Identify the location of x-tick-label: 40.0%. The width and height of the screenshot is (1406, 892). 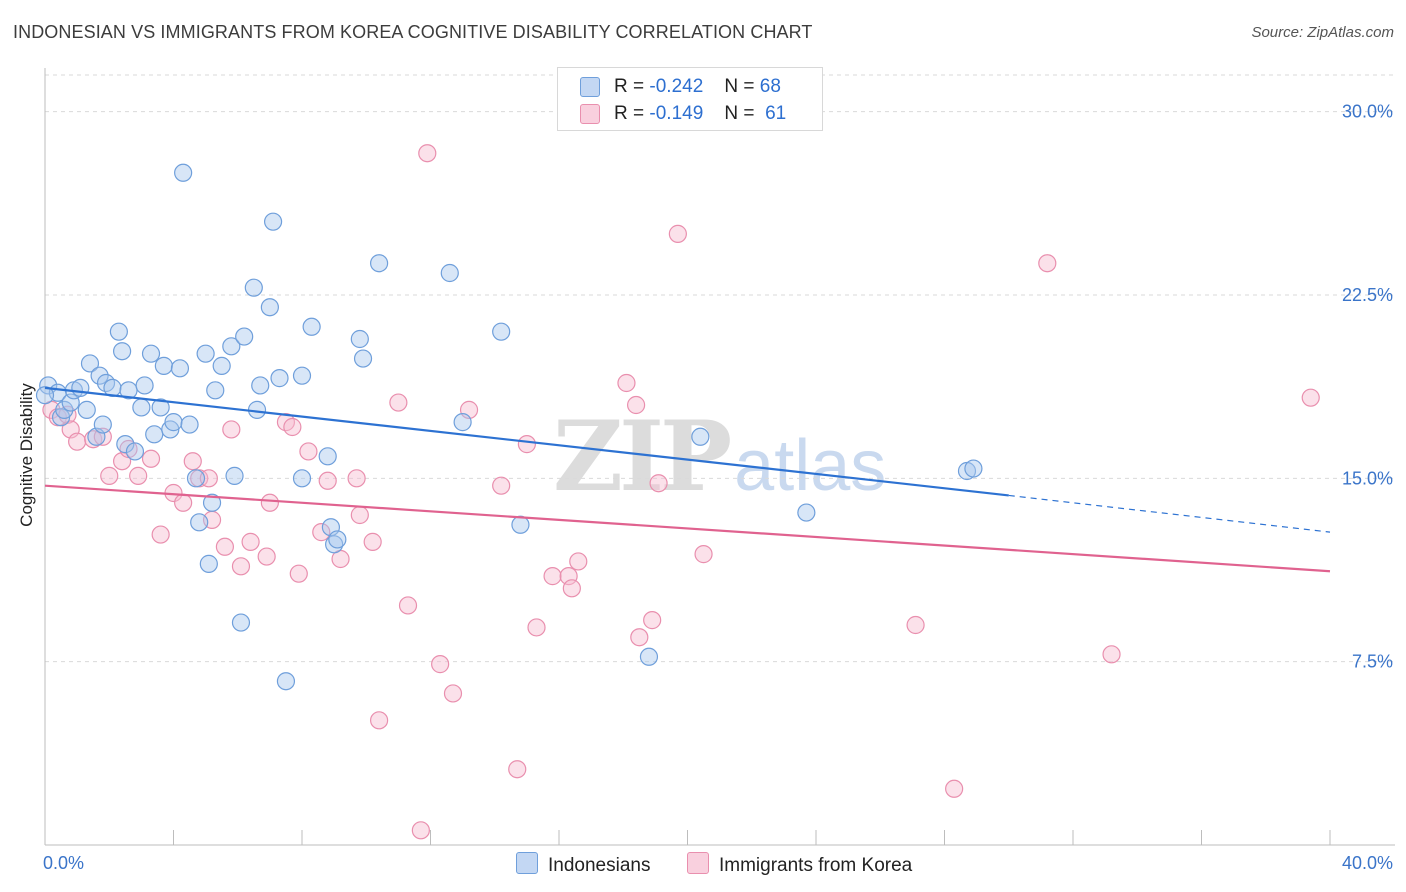
(1367, 863).